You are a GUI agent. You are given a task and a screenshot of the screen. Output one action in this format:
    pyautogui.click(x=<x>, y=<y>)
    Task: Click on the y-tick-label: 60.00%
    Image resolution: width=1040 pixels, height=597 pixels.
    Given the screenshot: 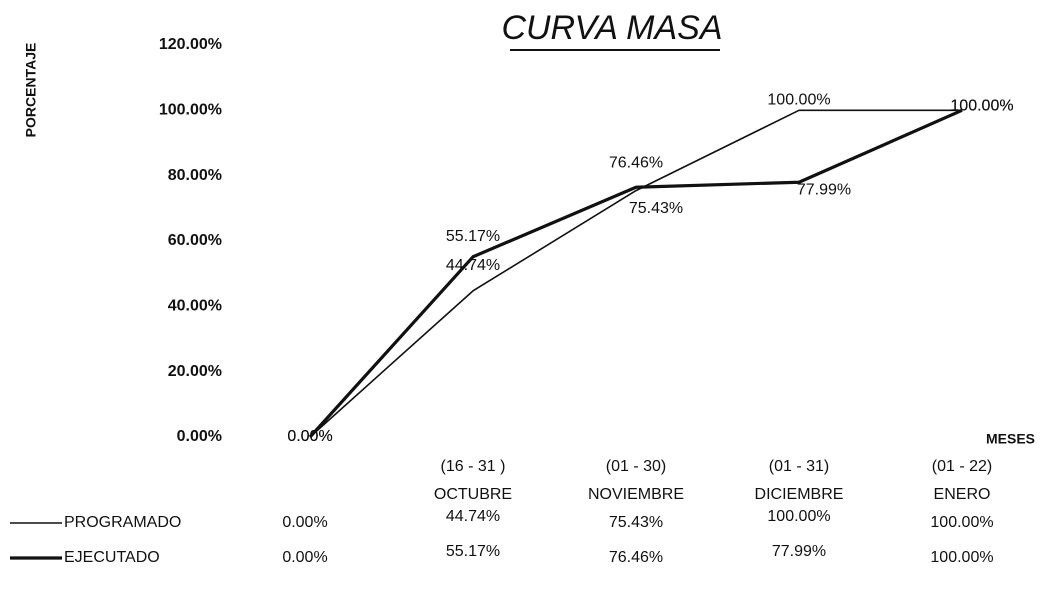 What is the action you would take?
    pyautogui.click(x=195, y=240)
    